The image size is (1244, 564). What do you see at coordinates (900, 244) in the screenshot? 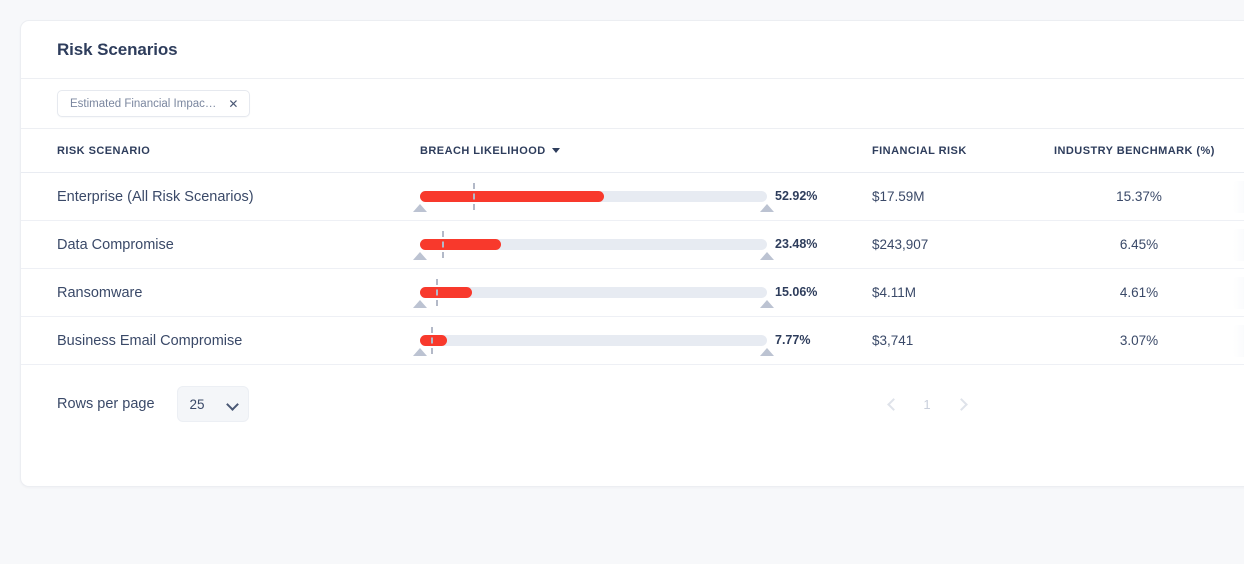
I see `cell-financial-risk: $243,907` at bounding box center [900, 244].